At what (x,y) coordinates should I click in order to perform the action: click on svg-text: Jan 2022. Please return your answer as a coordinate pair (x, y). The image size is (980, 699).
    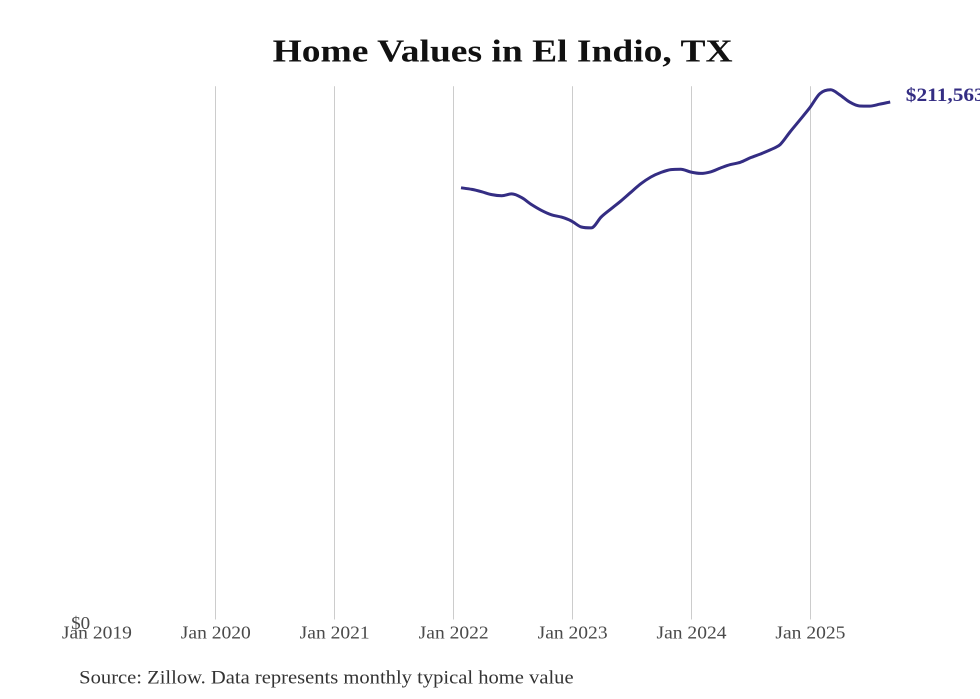
    Looking at the image, I should click on (454, 633).